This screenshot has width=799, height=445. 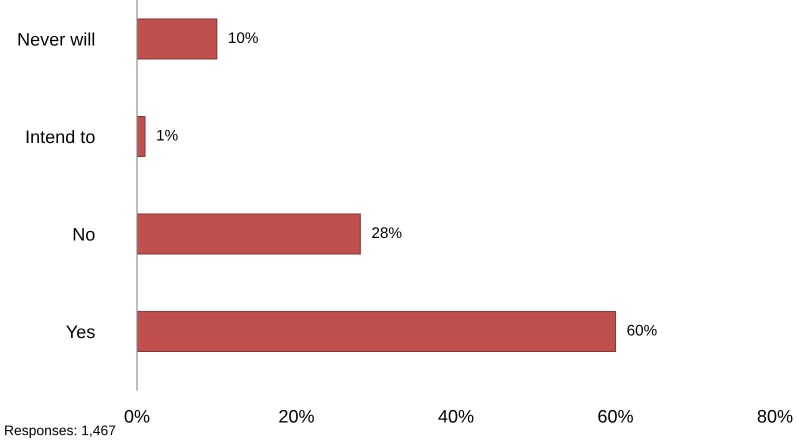 What do you see at coordinates (60, 431) in the screenshot?
I see `text: Responses: 1,467` at bounding box center [60, 431].